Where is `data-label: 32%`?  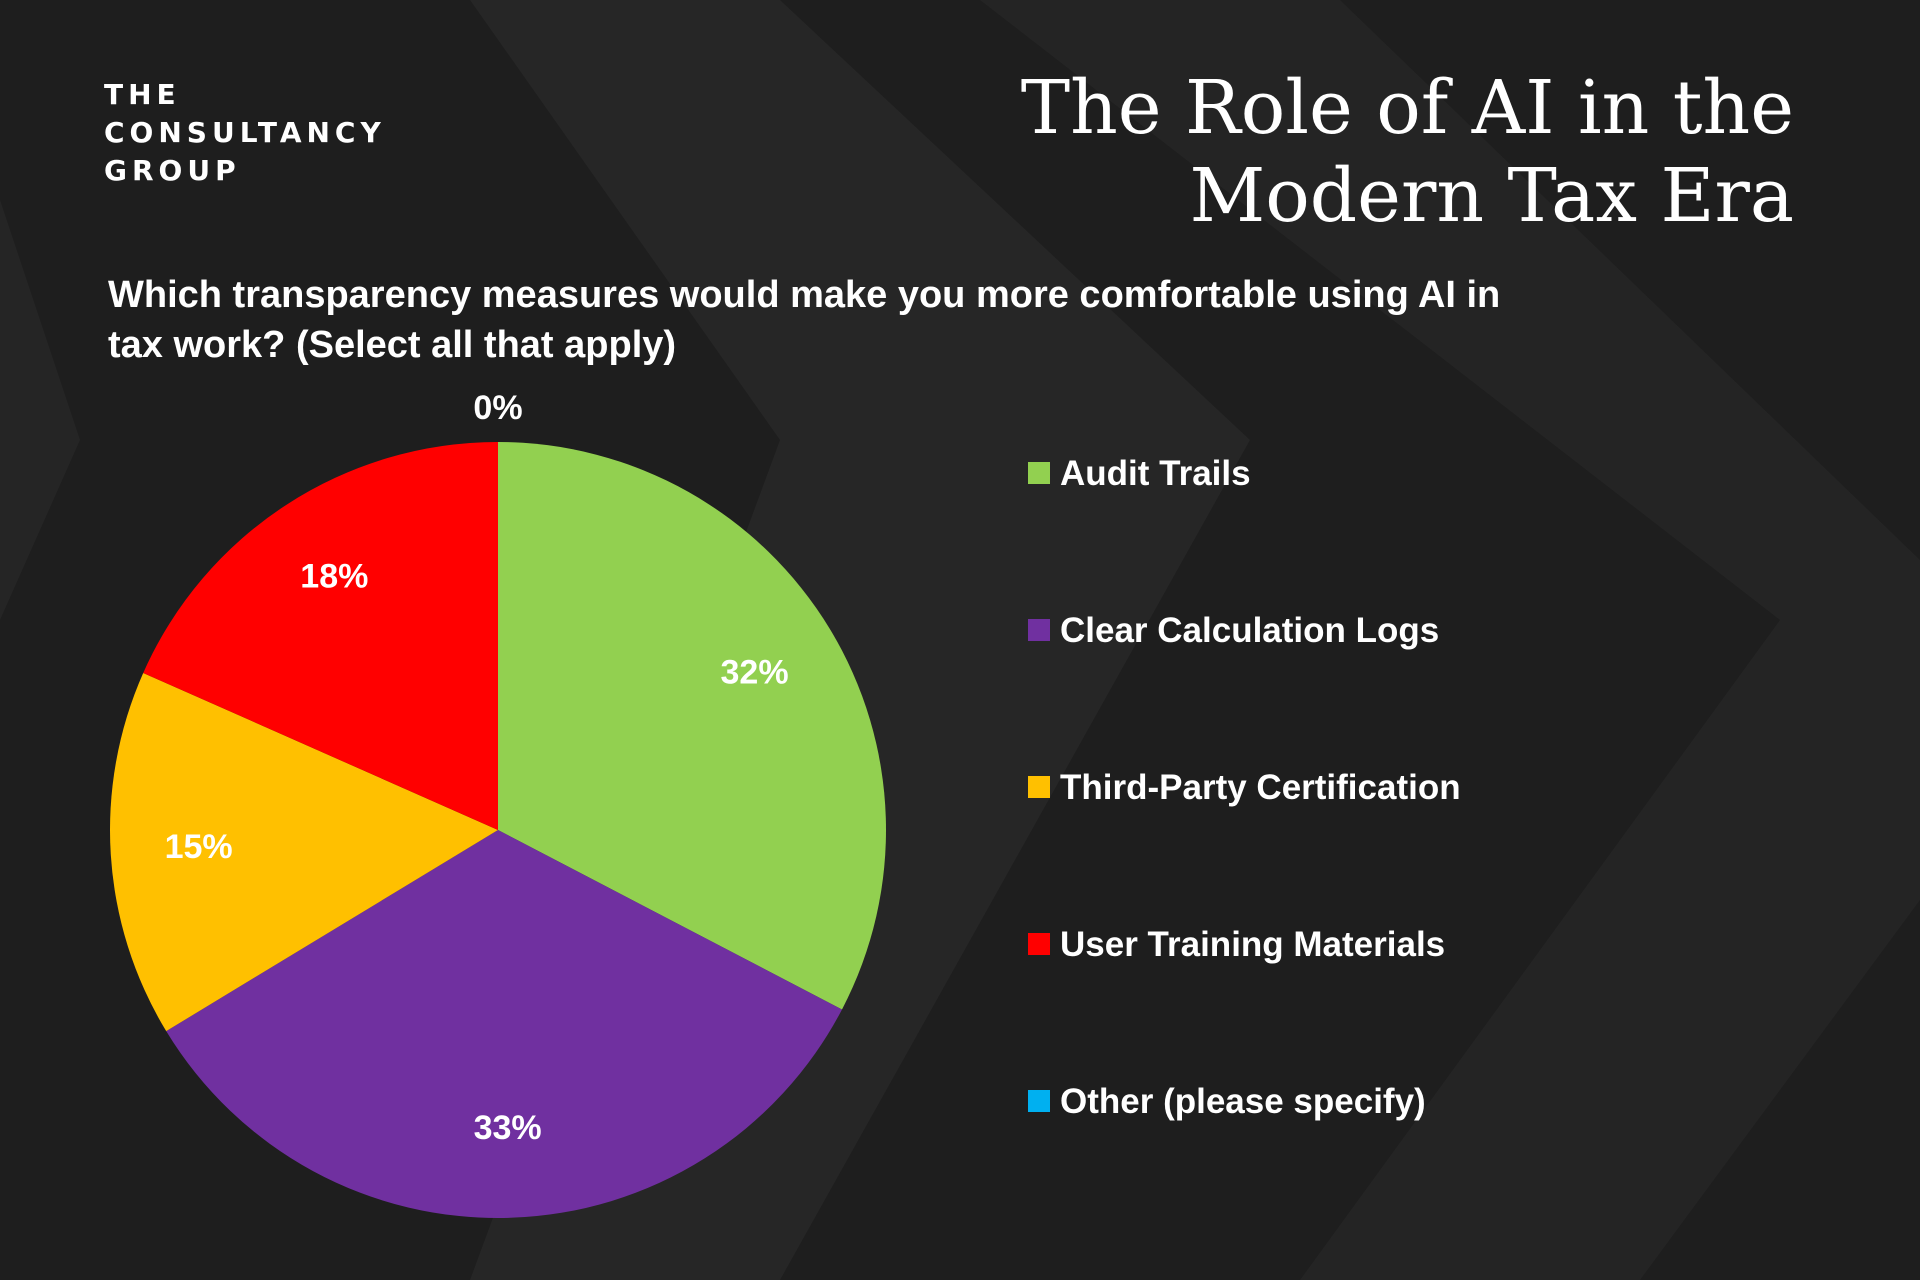
data-label: 32% is located at coordinates (755, 672).